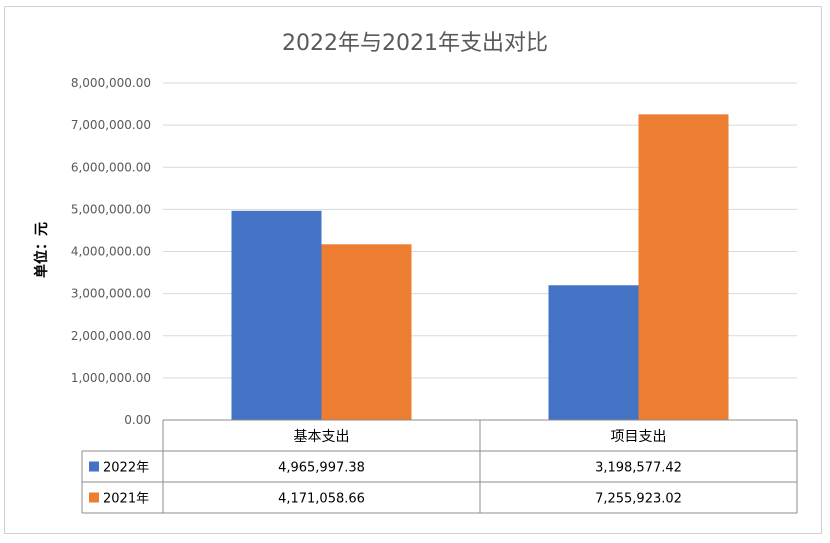 The image size is (830, 543). What do you see at coordinates (415, 43) in the screenshot?
I see `chart-title: 2022年与2021年支出对比` at bounding box center [415, 43].